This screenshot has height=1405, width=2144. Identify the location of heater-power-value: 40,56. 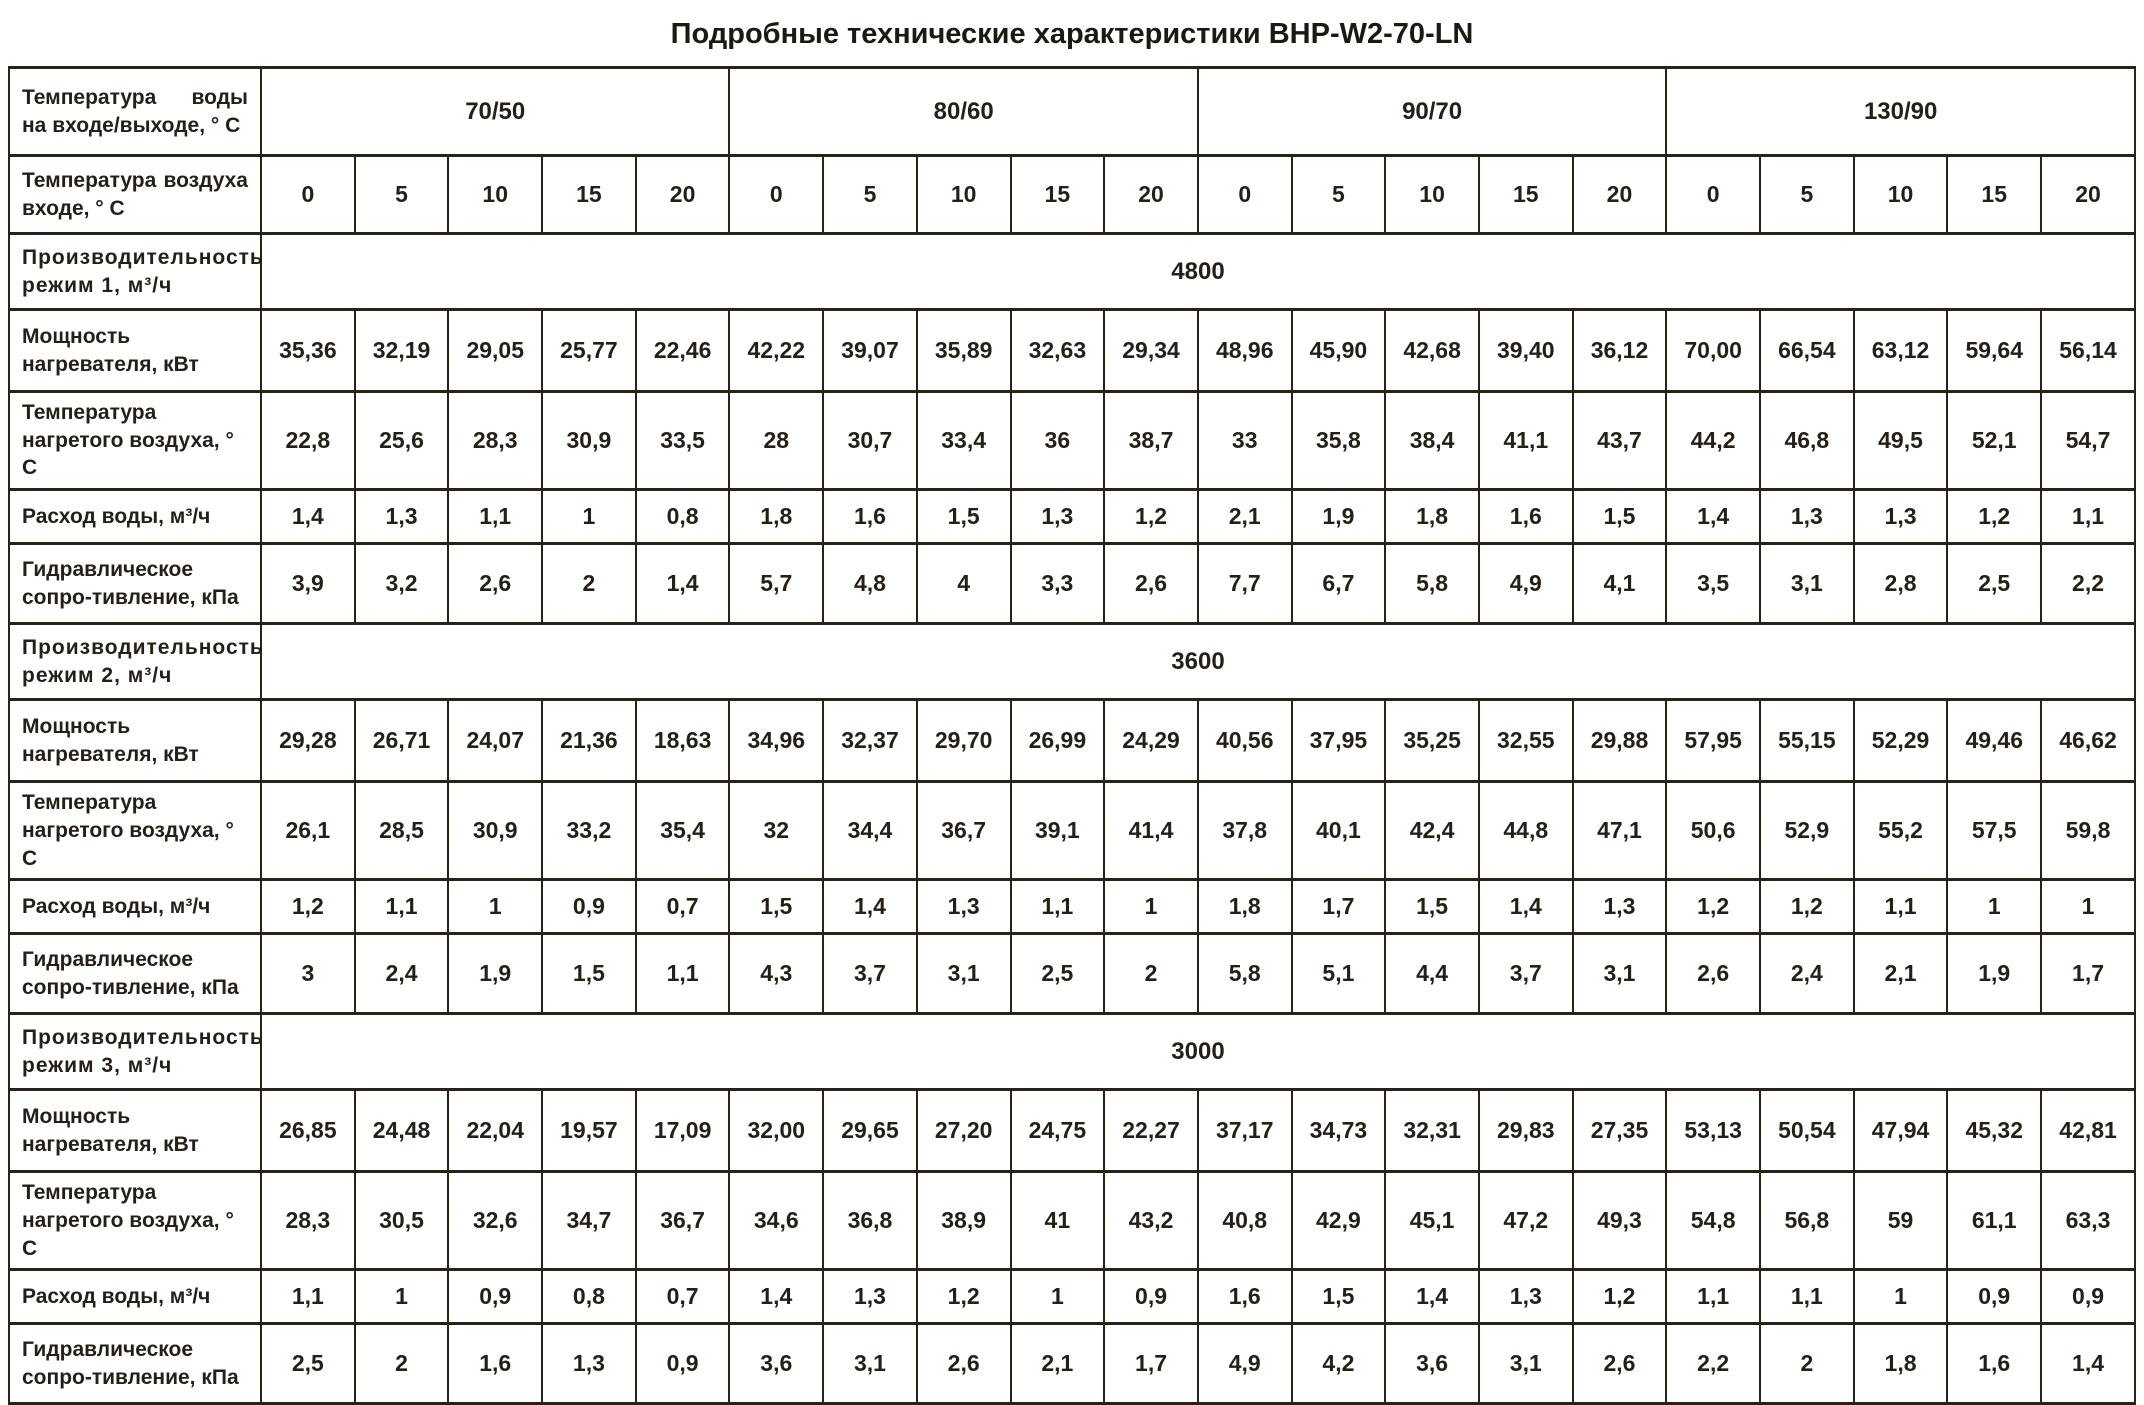
(1244, 741).